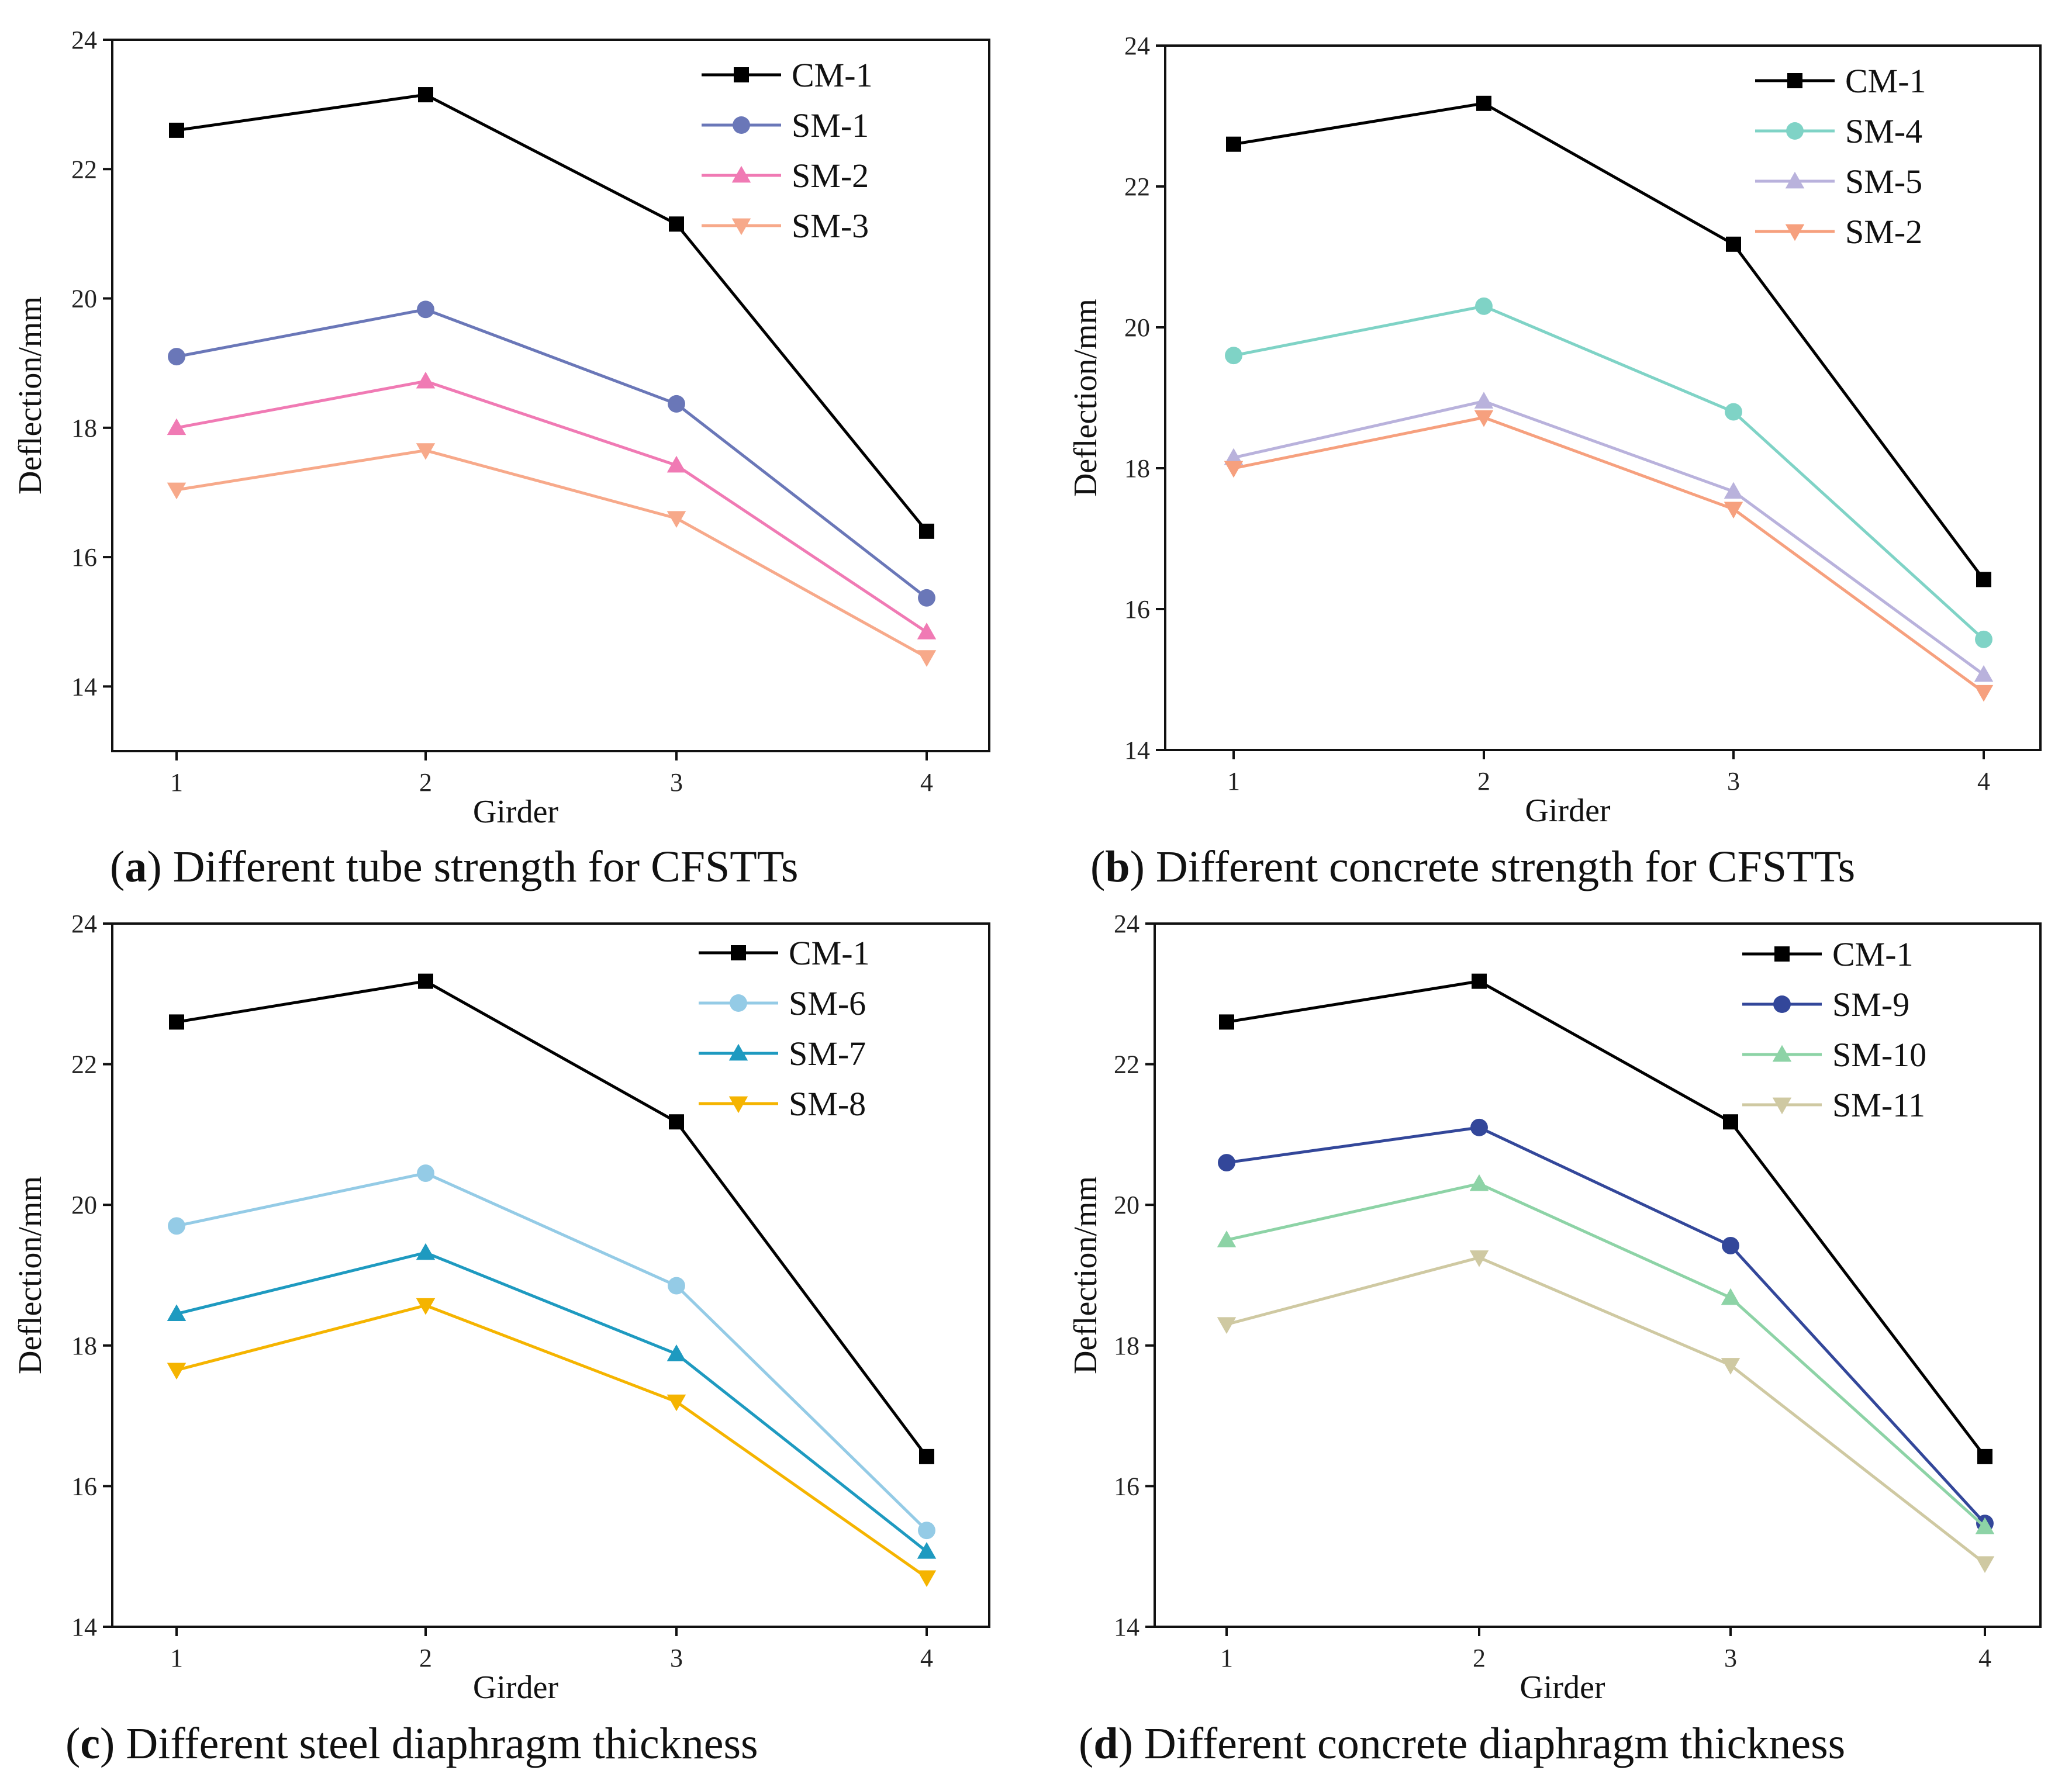 The width and height of the screenshot is (2072, 1784). I want to click on legend-entry: SM-4, so click(1838, 131).